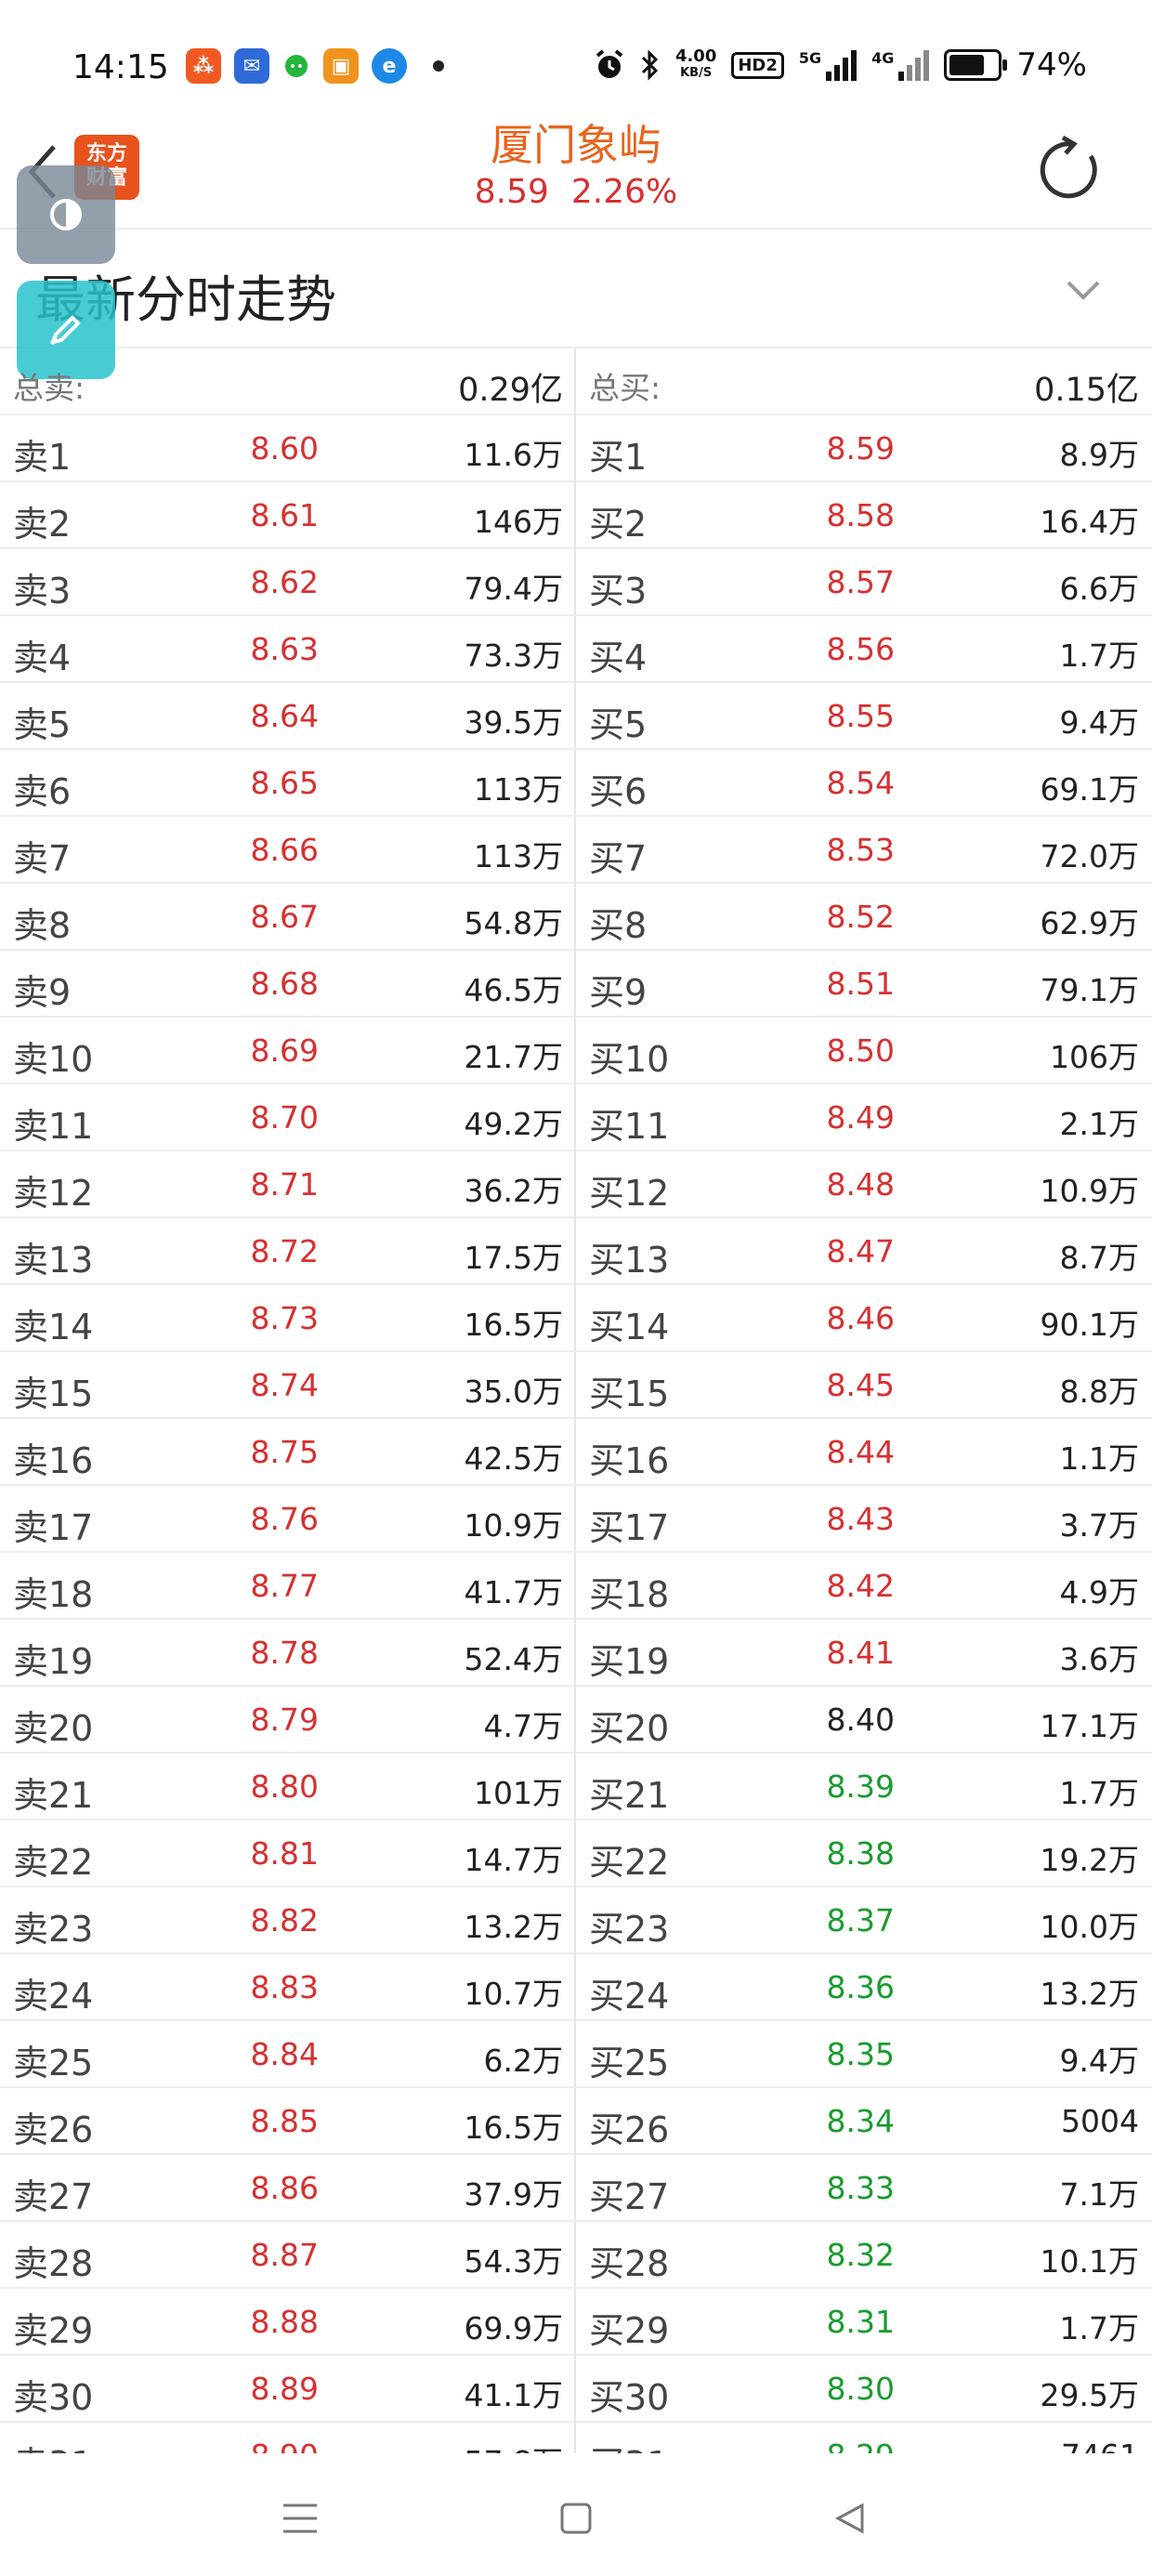 Image resolution: width=1152 pixels, height=2576 pixels. What do you see at coordinates (863, 648) in the screenshot?
I see `bid-level: 买4 8.56 1.7万` at bounding box center [863, 648].